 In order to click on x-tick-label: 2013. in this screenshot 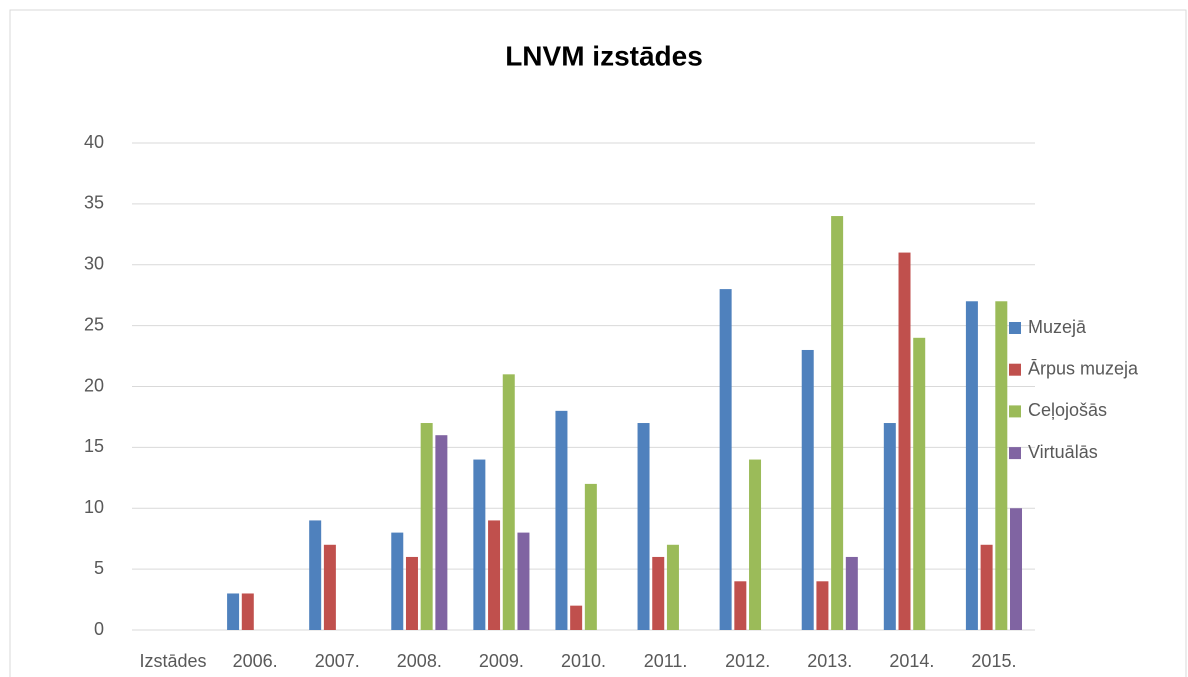, I will do `click(829, 661)`.